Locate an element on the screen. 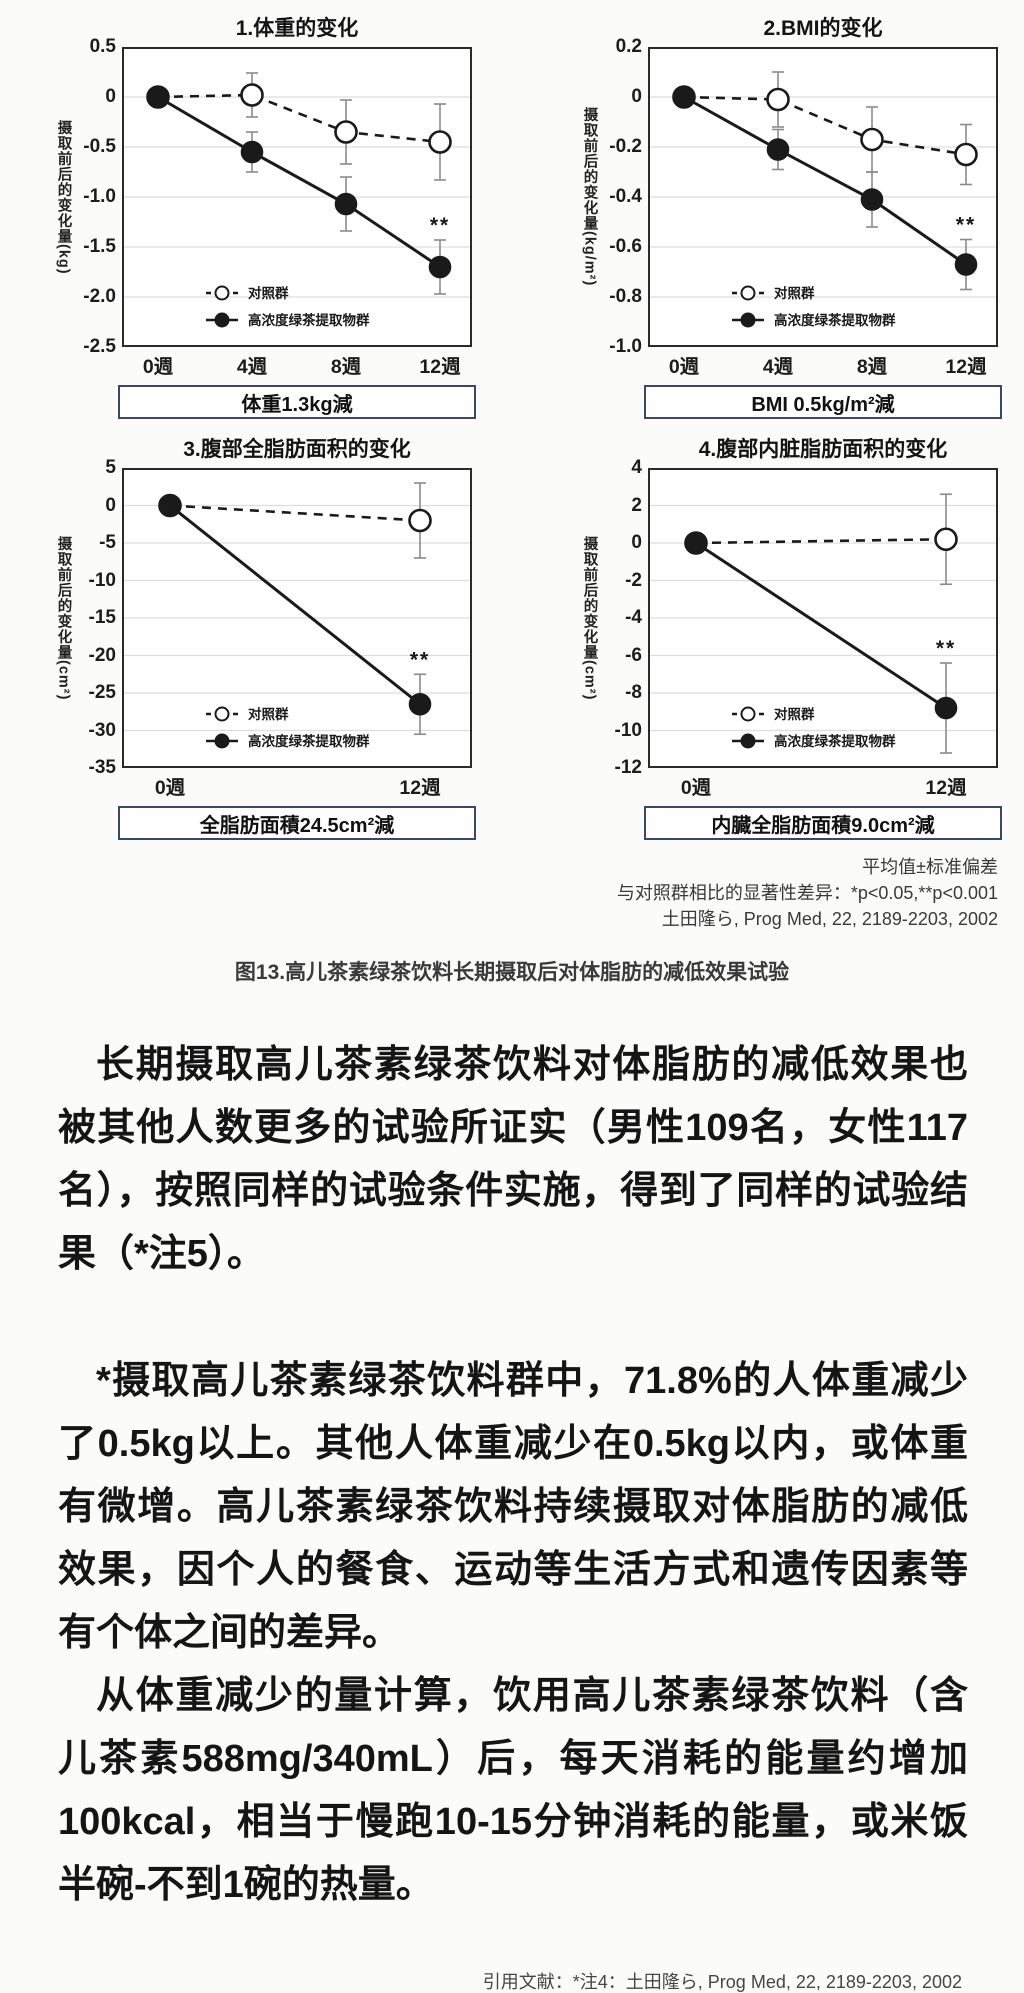  y-tick-label: -12 is located at coordinates (628, 767).